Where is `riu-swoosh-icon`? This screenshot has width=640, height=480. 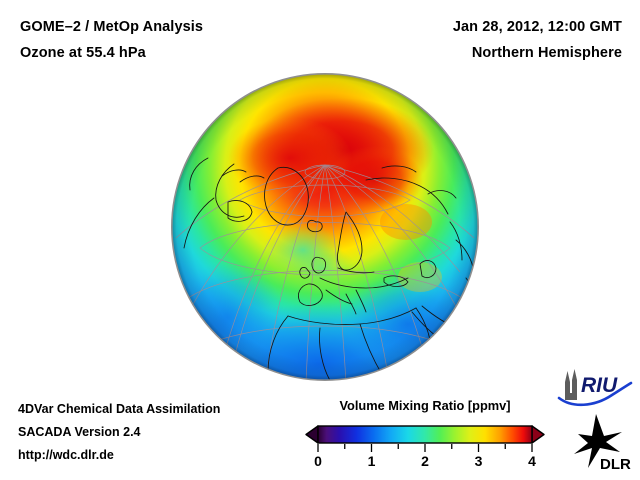 riu-swoosh-icon is located at coordinates (595, 394).